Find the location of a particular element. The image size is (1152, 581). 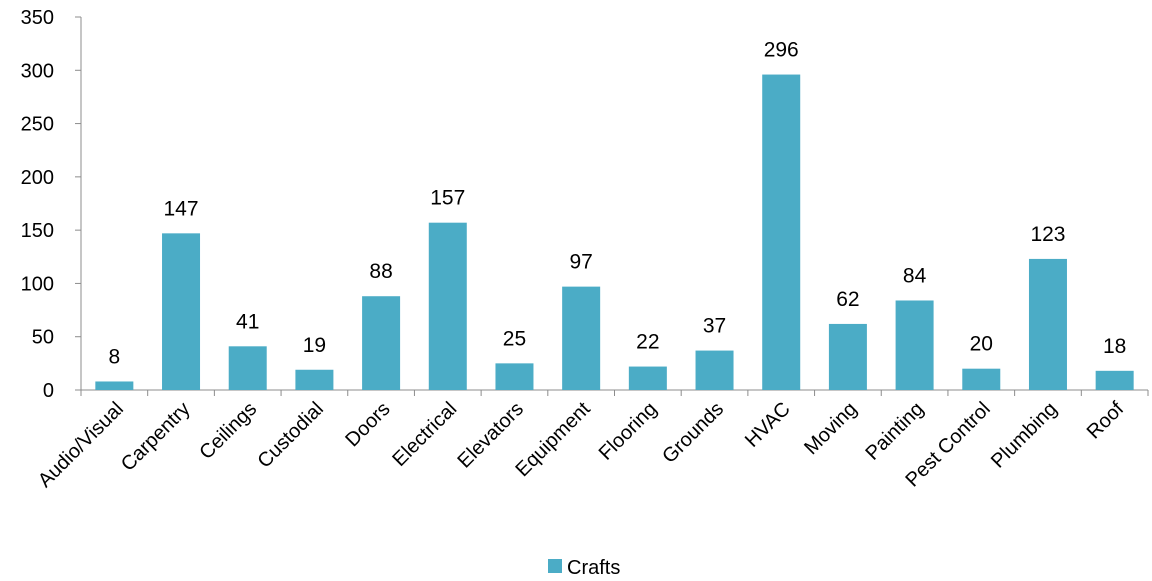

x-tick-label: Ceilings is located at coordinates (228, 431).